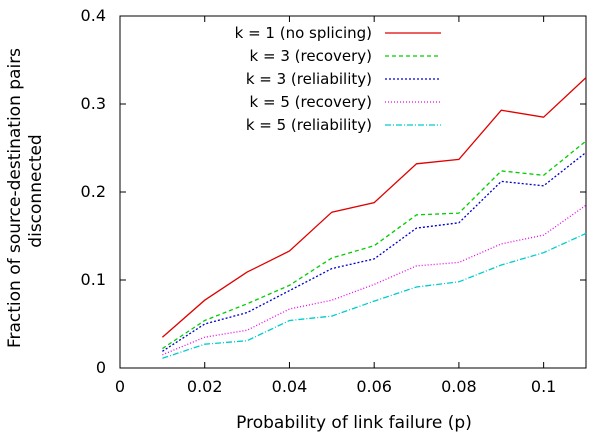  I want to click on y-tick-label: 0, so click(101, 367).